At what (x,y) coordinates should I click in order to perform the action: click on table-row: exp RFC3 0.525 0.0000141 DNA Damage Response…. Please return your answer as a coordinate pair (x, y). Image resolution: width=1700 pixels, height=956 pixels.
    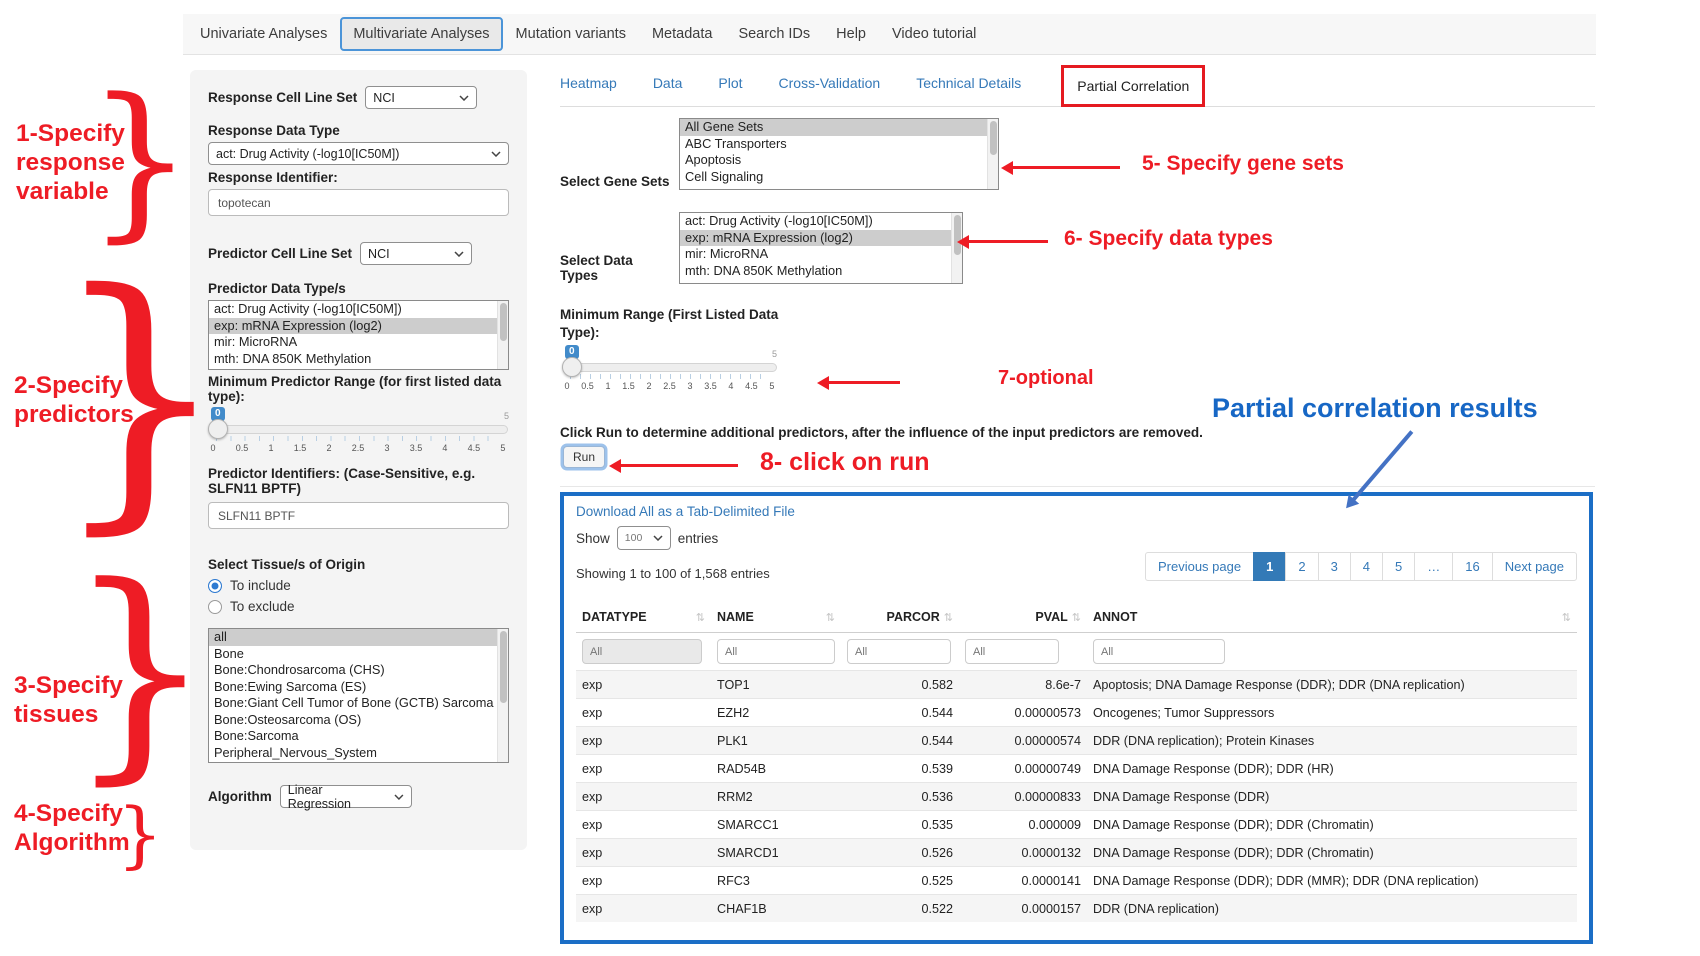
    Looking at the image, I should click on (1076, 880).